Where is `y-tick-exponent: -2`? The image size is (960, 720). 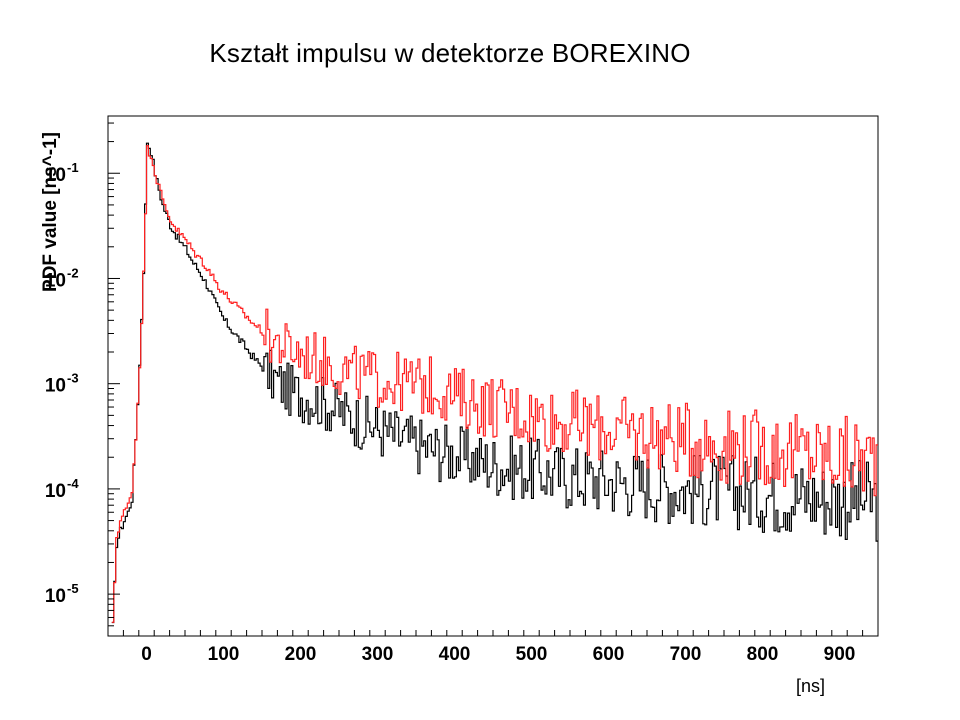
y-tick-exponent: -2 is located at coordinates (73, 272).